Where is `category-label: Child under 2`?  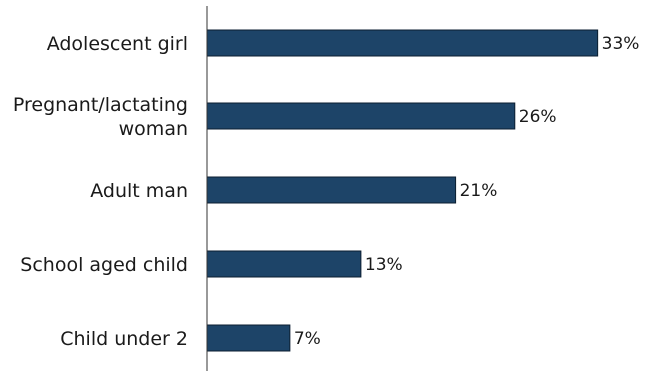
category-label: Child under 2 is located at coordinates (124, 339).